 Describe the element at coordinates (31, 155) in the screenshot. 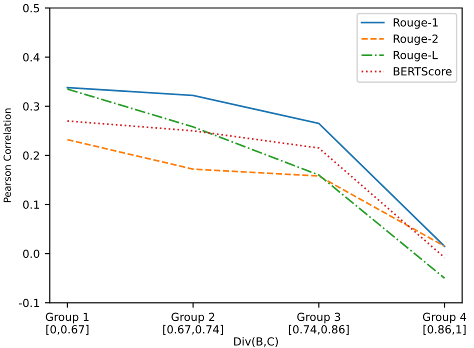

I see `y-tick-label: 0.2` at that location.